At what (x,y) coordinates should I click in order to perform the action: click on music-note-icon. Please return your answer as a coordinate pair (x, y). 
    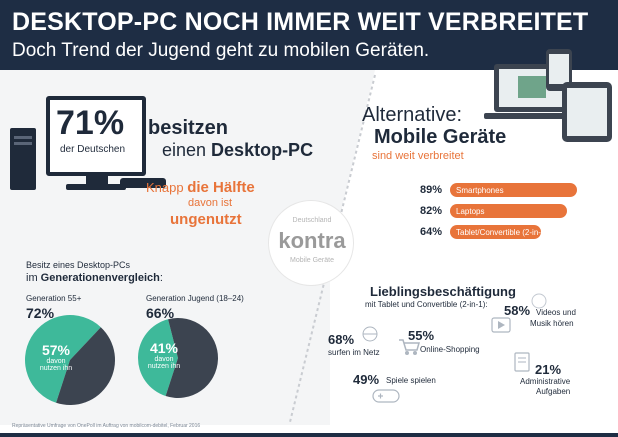
    Looking at the image, I should click on (501, 325).